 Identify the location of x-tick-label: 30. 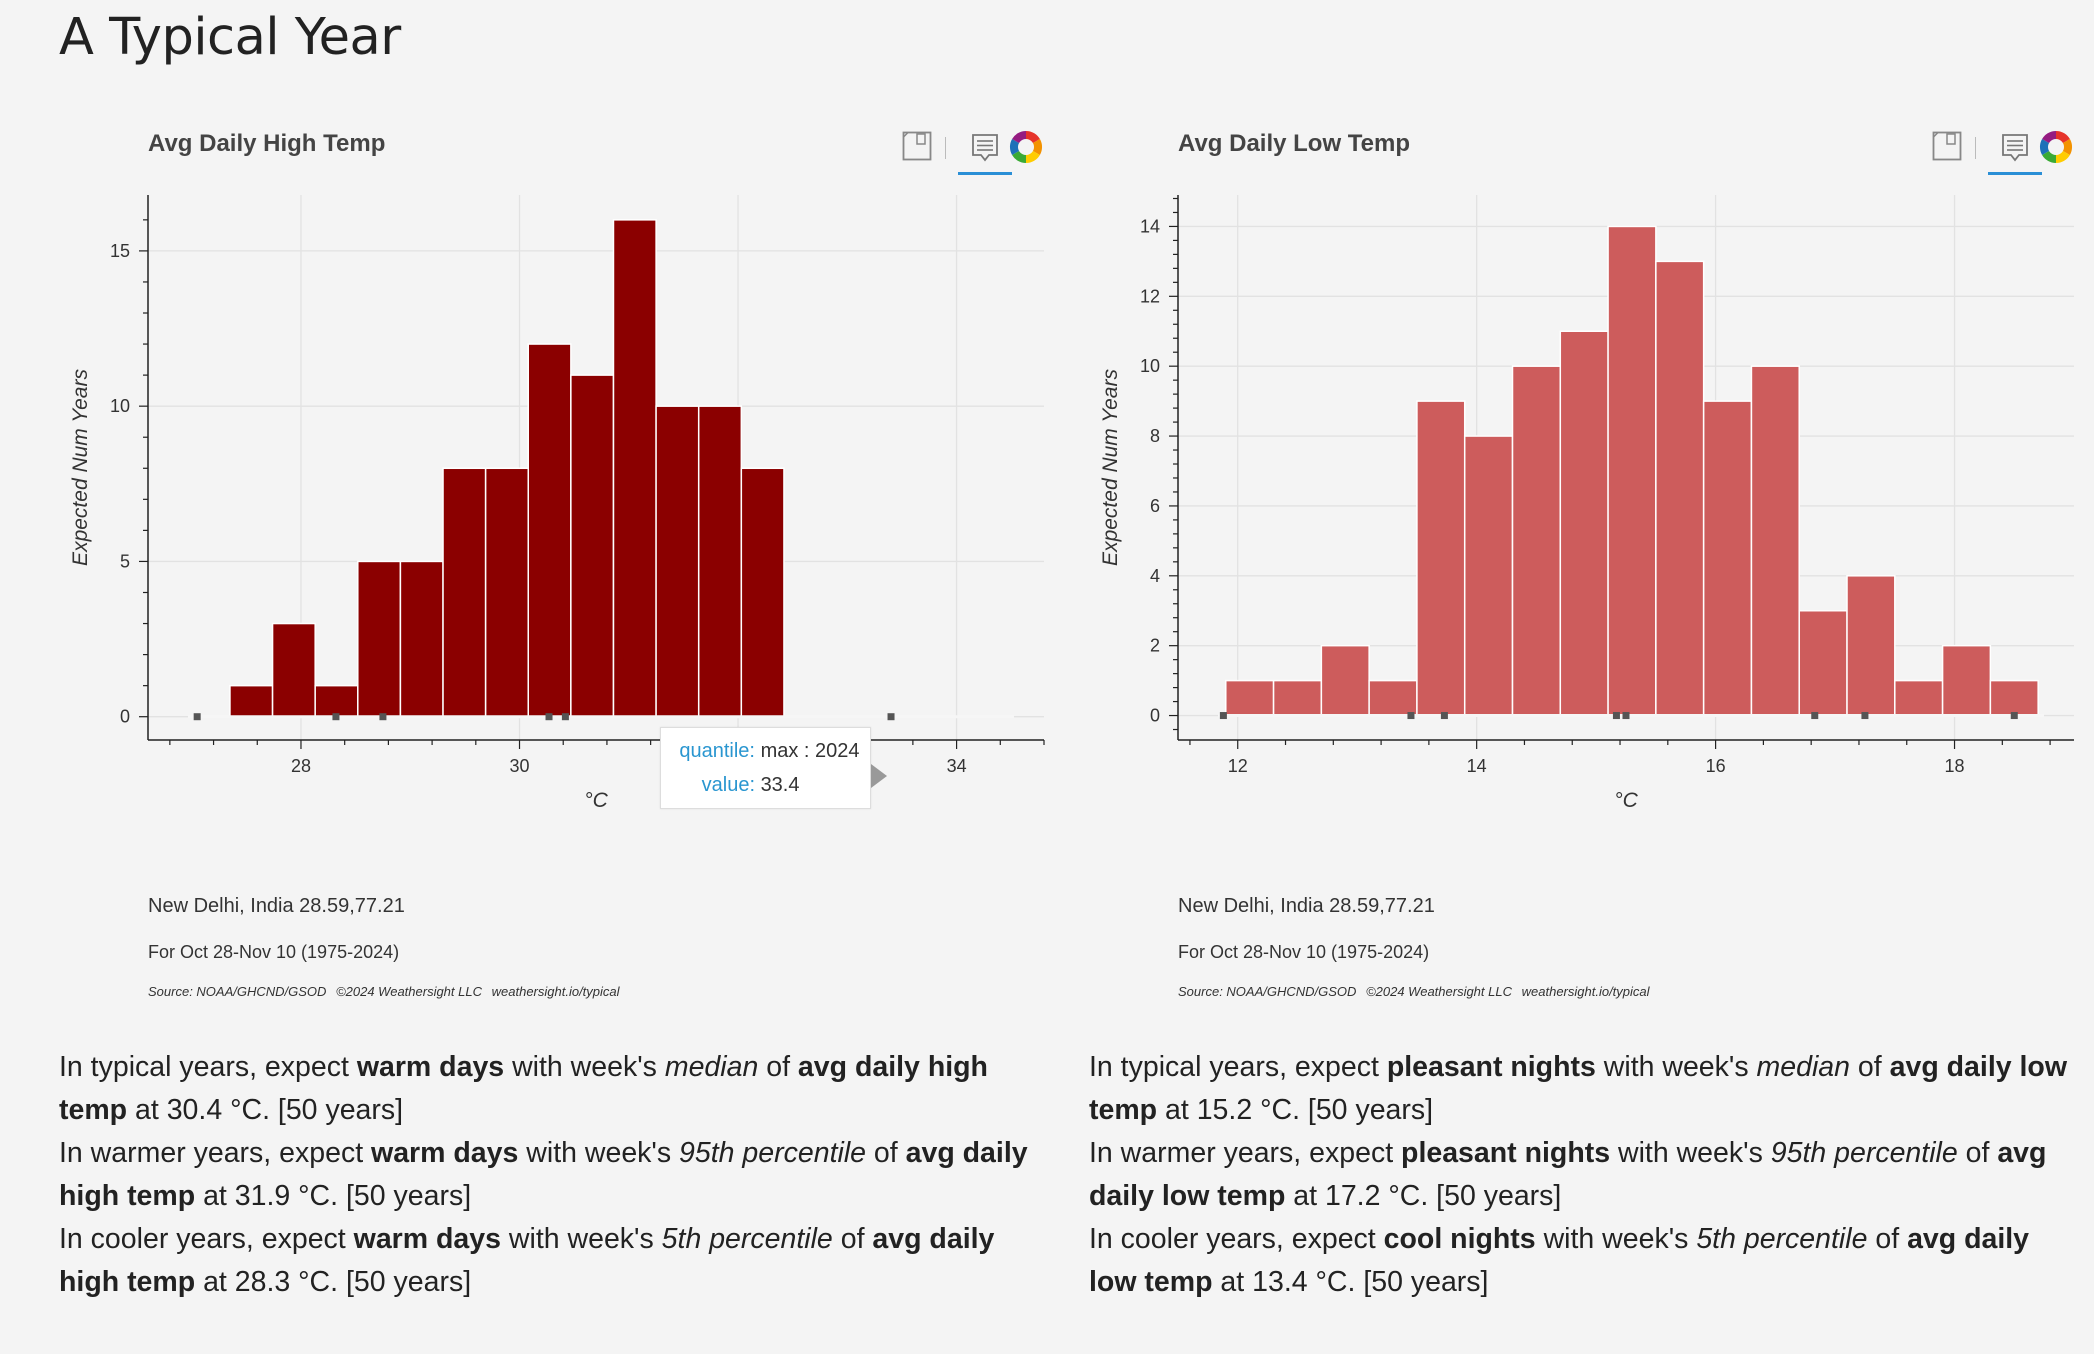
(519, 766).